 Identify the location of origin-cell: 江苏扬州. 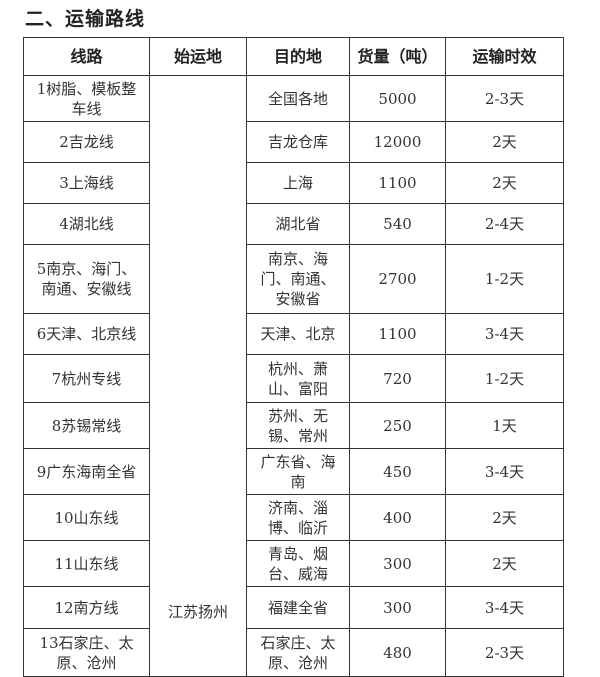
(198, 376).